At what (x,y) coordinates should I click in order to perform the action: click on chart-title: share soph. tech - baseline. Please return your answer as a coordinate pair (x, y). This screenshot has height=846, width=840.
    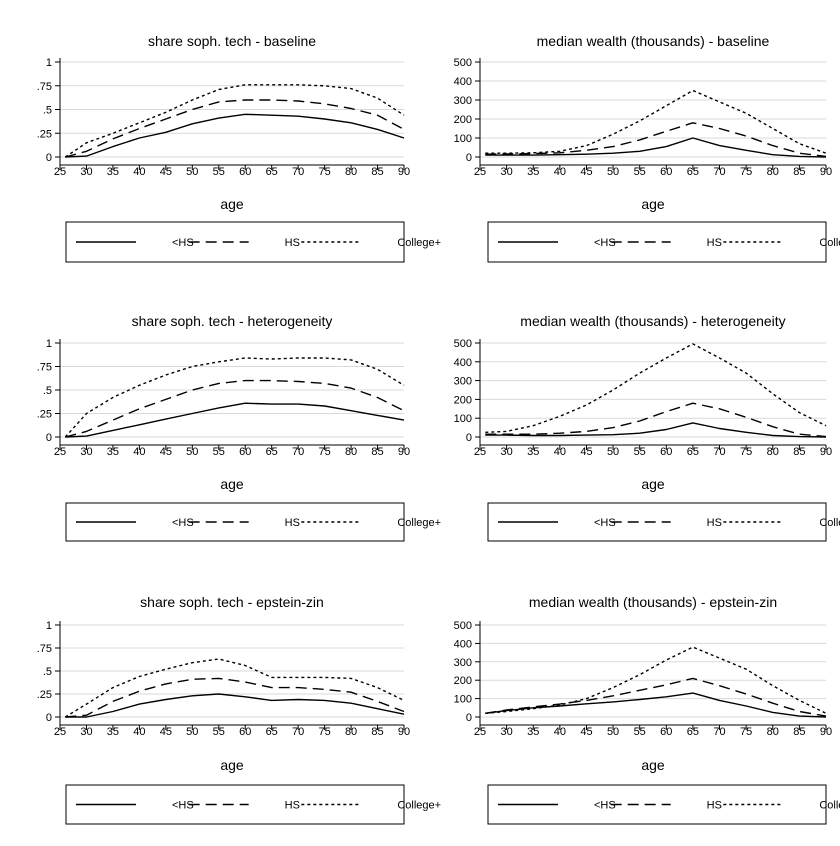
    Looking at the image, I should click on (232, 41).